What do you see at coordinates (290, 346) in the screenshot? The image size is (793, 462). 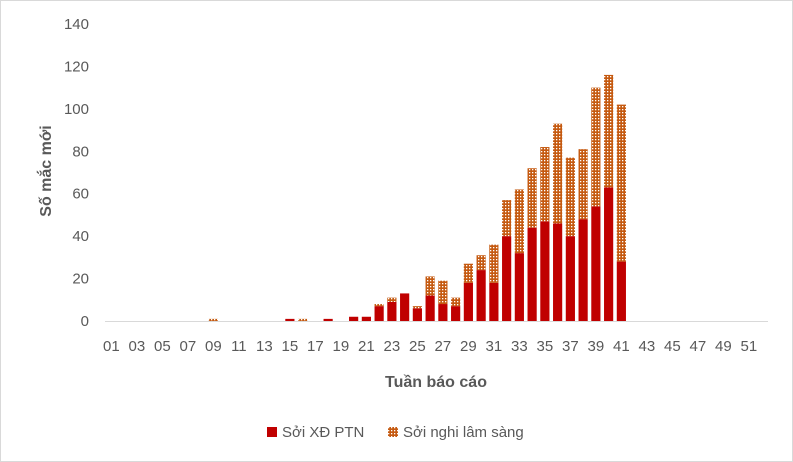 I see `x-tick-label: 15` at bounding box center [290, 346].